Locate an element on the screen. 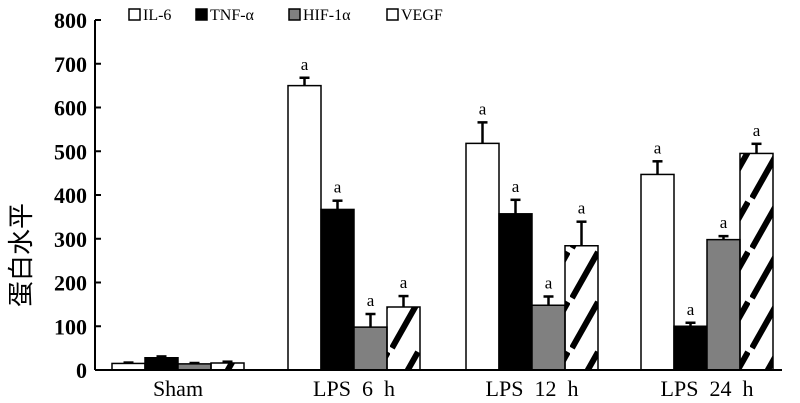 The height and width of the screenshot is (403, 800). legend-label: HIF-1α is located at coordinates (327, 15).